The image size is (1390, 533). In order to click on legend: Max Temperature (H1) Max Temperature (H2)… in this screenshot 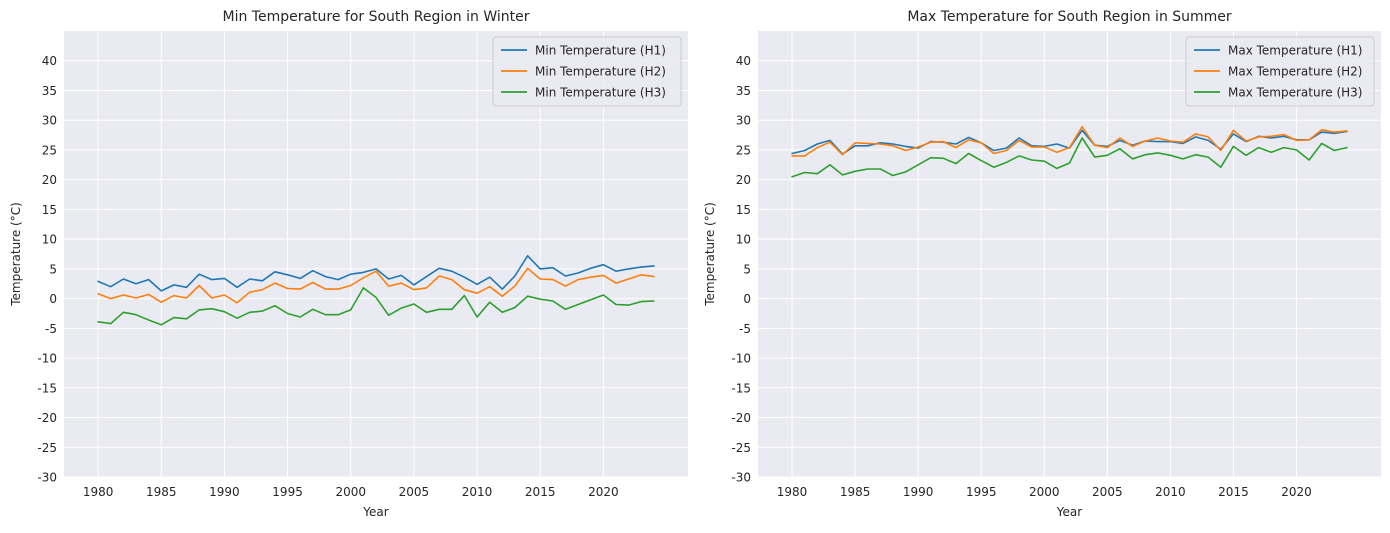, I will do `click(1280, 71)`.